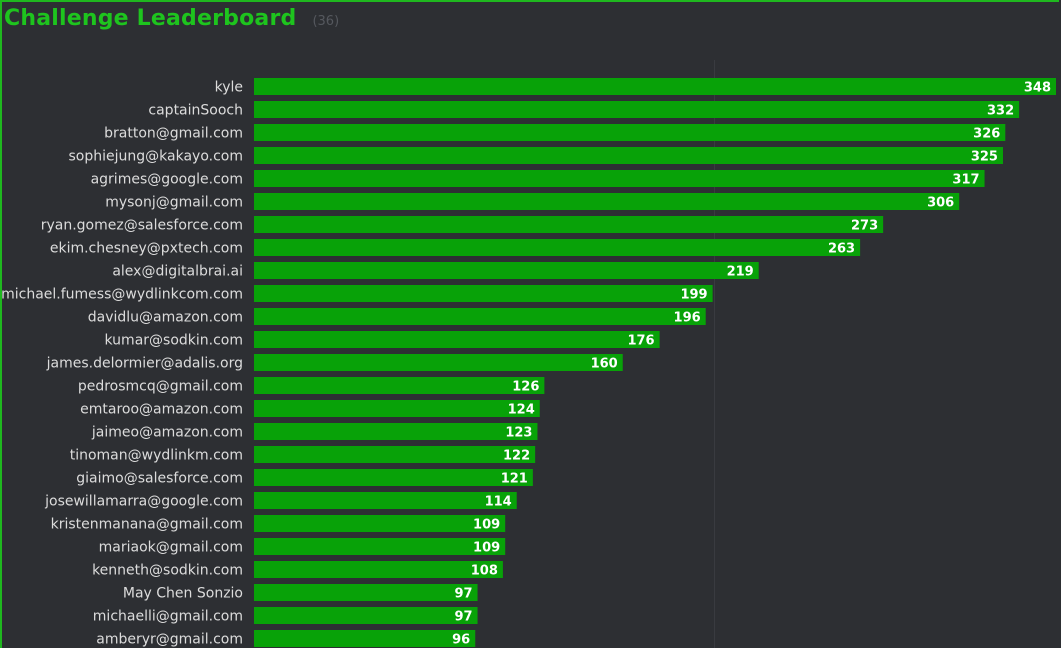  What do you see at coordinates (516, 456) in the screenshot?
I see `bar-value-label: 122` at bounding box center [516, 456].